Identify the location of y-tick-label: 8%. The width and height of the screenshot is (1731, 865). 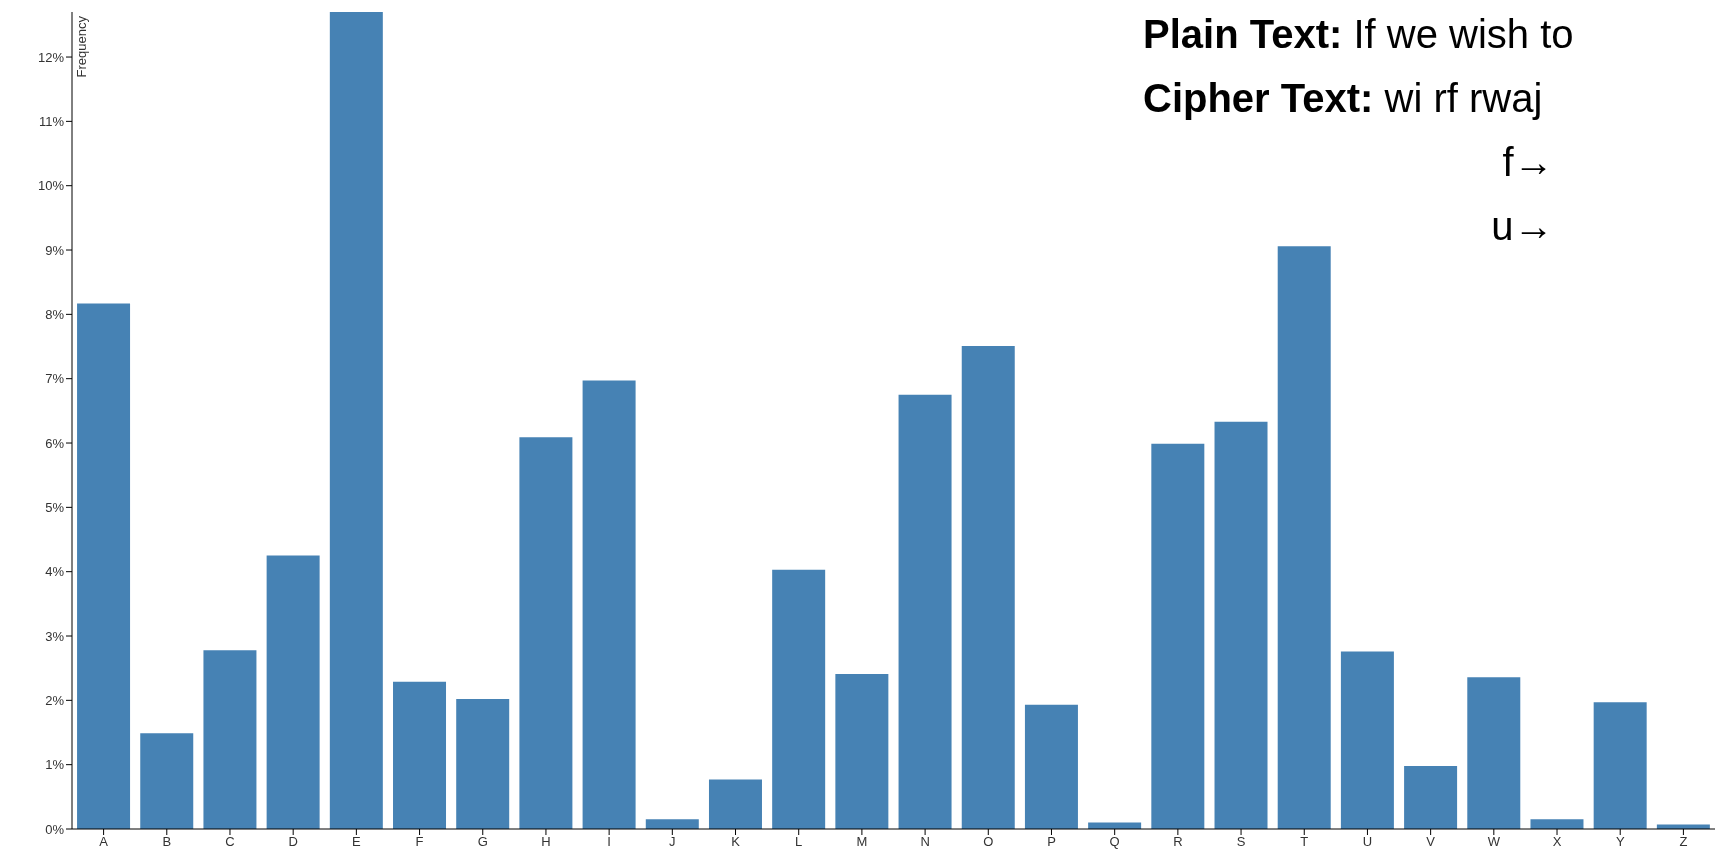
(55, 314).